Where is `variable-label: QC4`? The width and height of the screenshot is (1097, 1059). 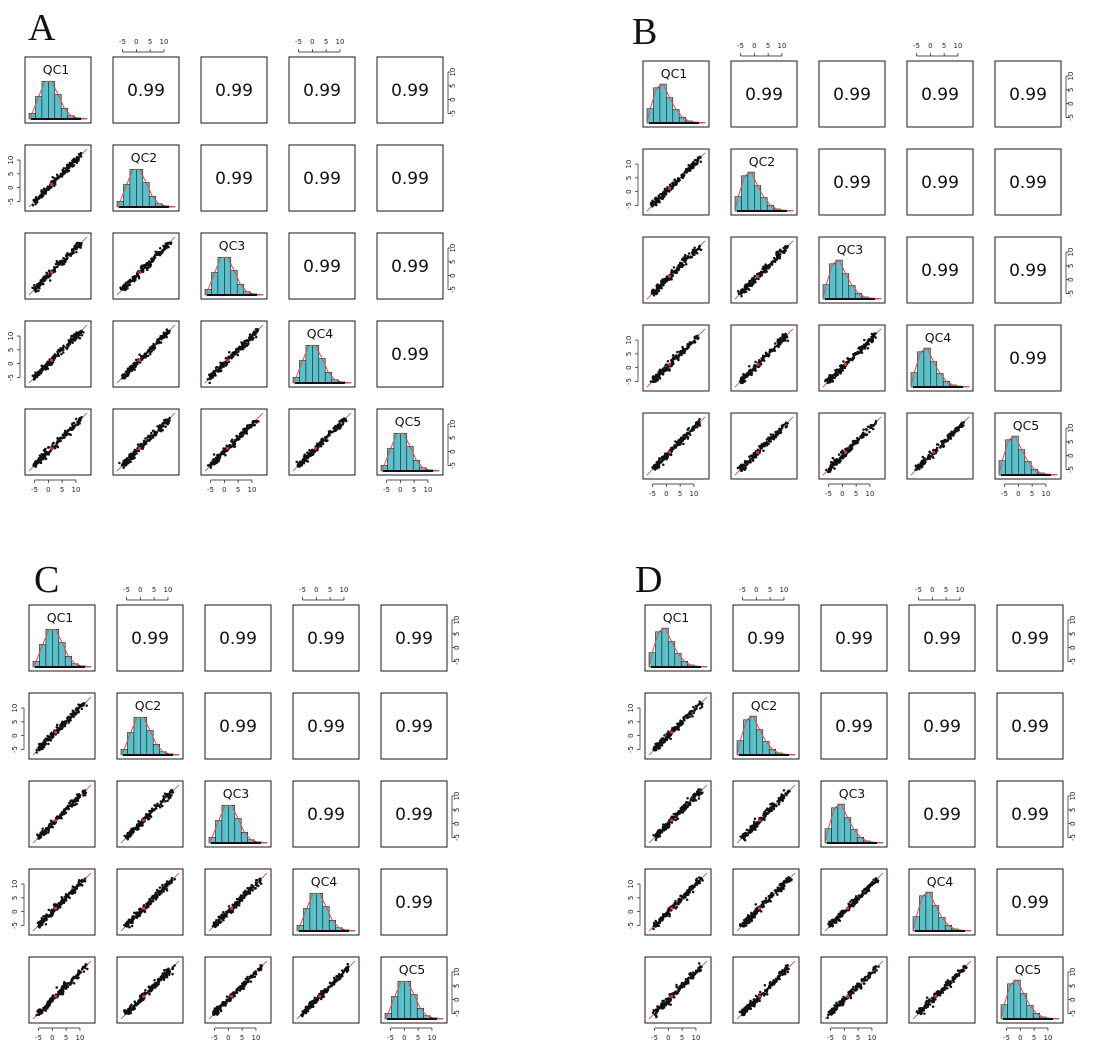
variable-label: QC4 is located at coordinates (320, 333).